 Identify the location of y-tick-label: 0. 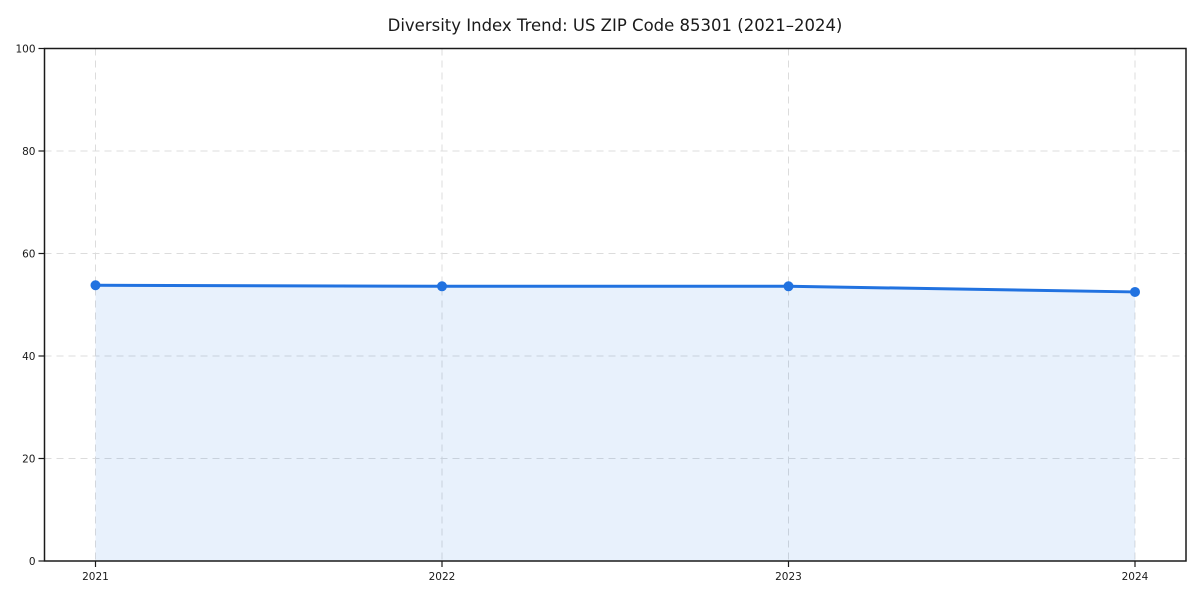
(32, 562).